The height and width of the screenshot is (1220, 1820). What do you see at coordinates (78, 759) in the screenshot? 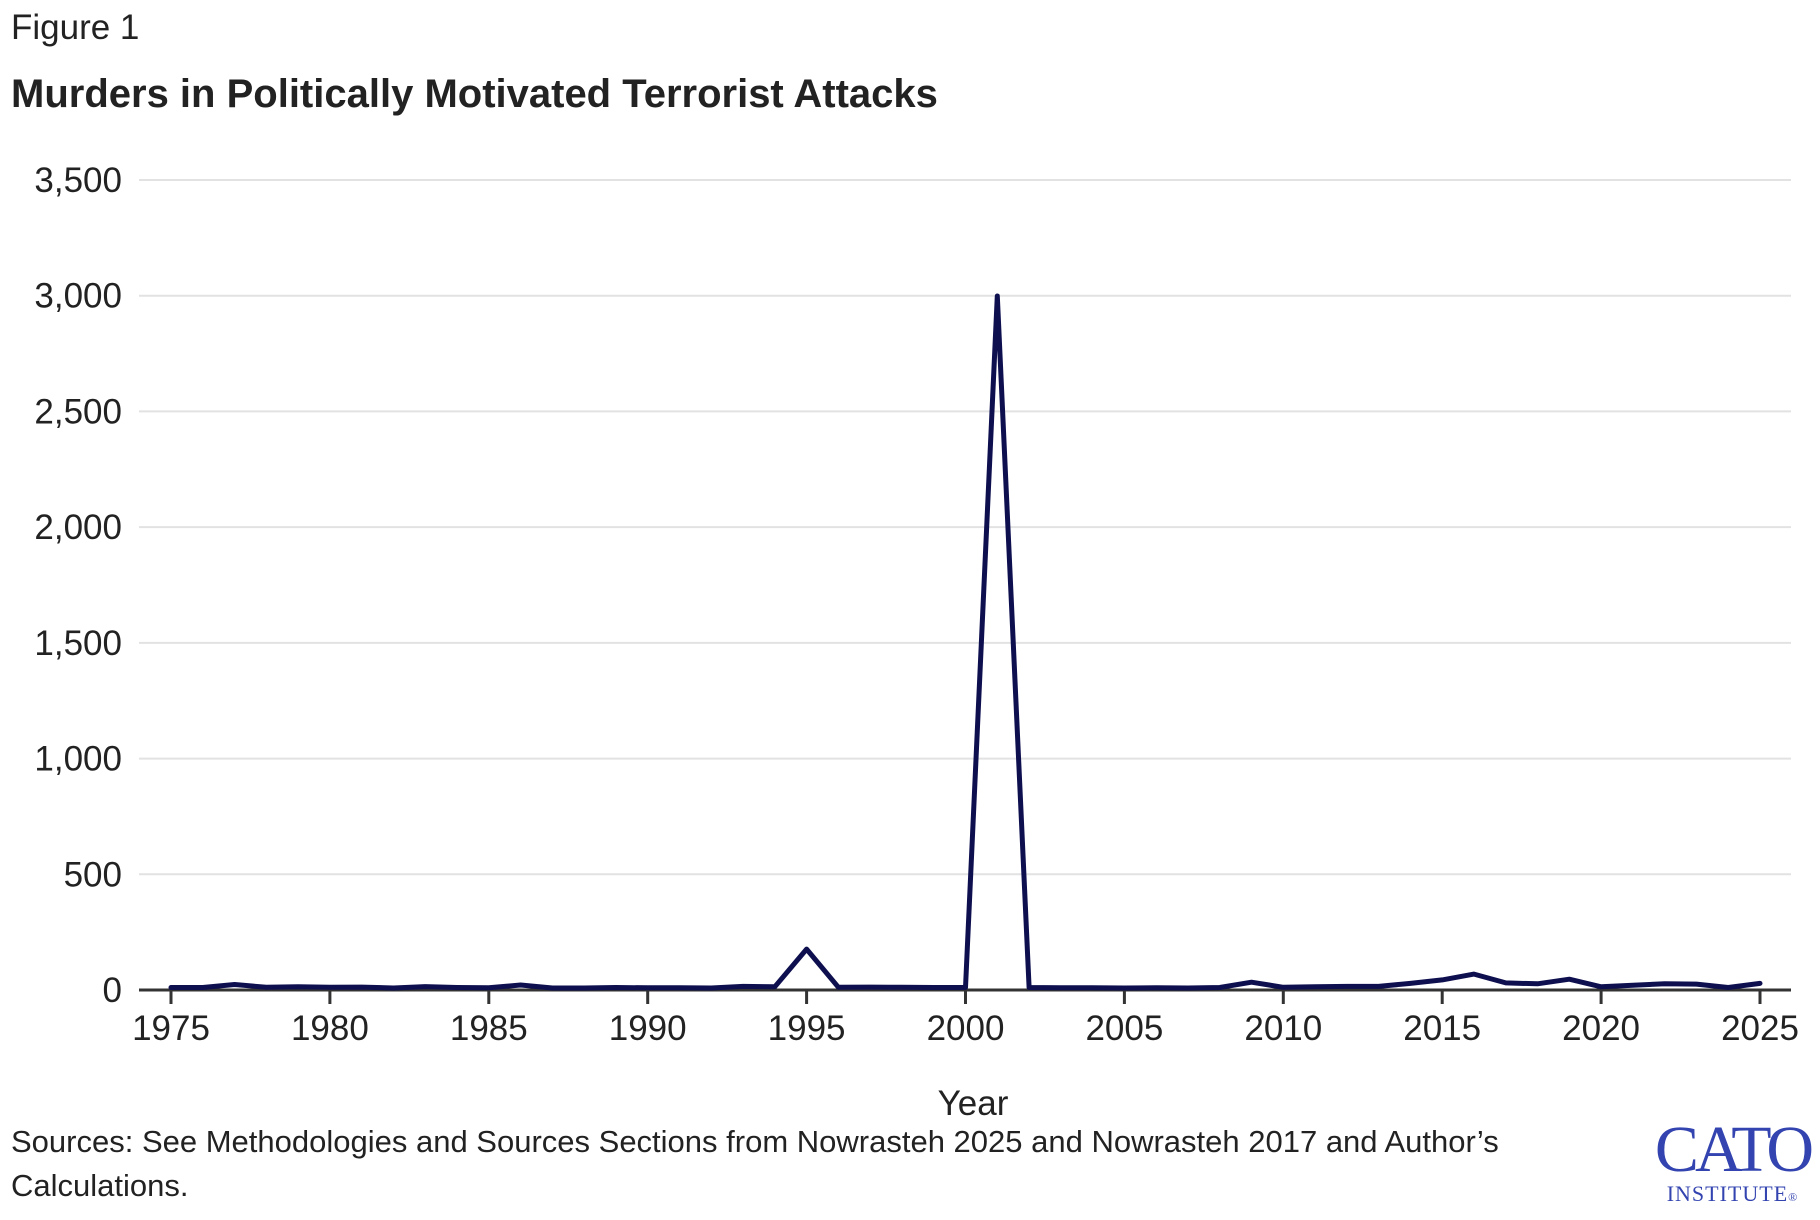
I see `y-tick-label: 1,000` at bounding box center [78, 759].